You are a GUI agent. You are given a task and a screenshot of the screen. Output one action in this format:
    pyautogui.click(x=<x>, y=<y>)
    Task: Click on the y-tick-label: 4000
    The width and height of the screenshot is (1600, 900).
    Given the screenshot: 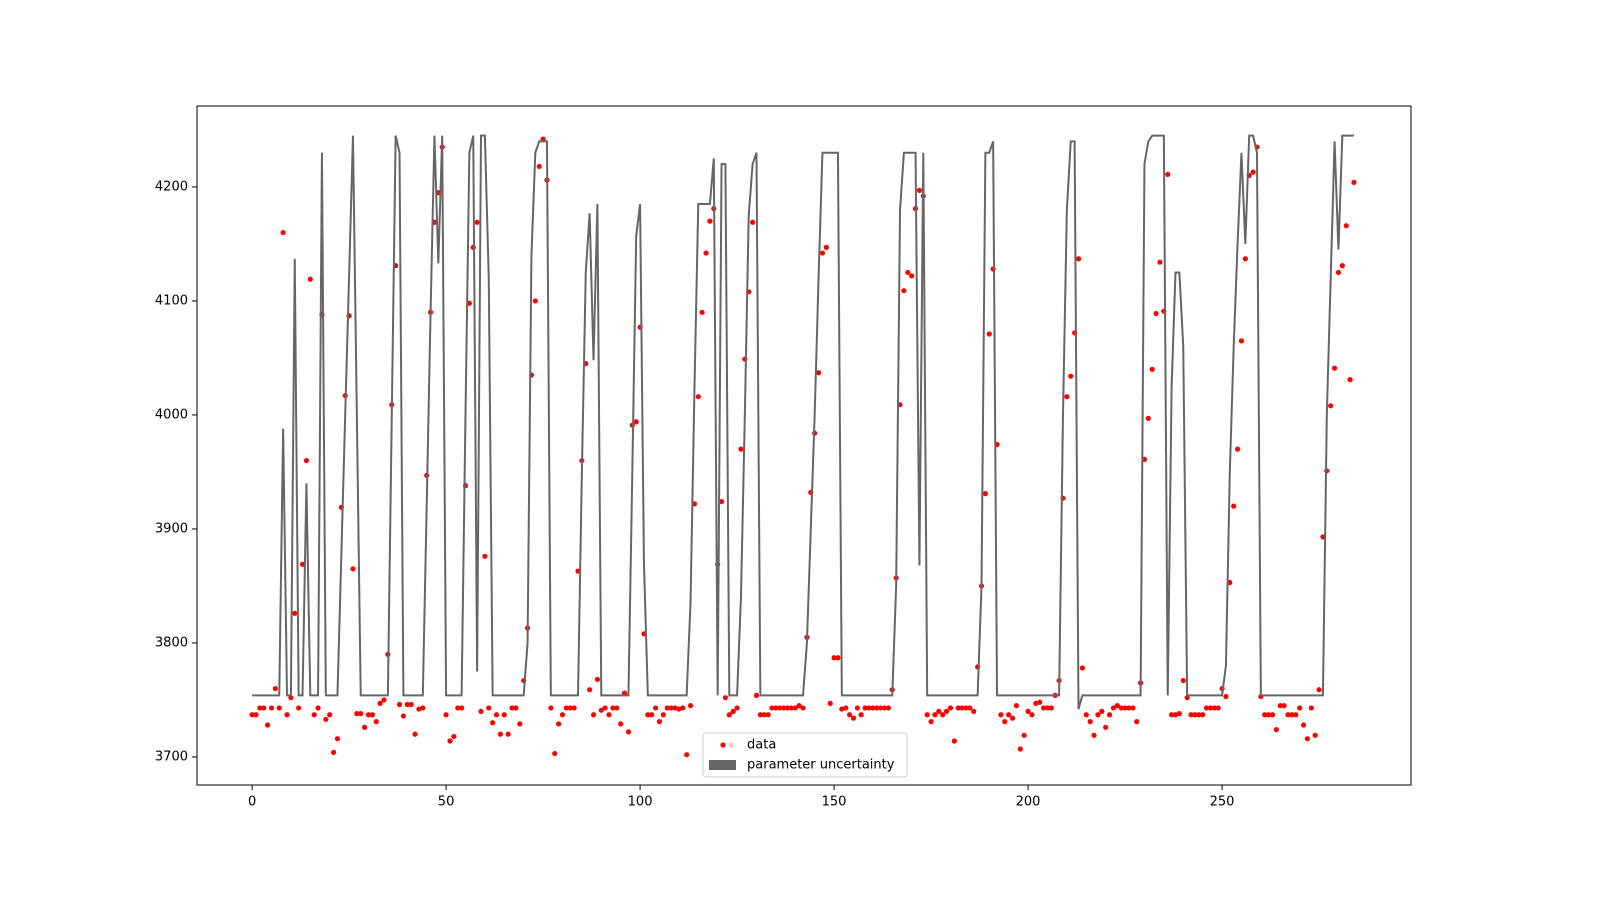 What is the action you would take?
    pyautogui.click(x=171, y=414)
    